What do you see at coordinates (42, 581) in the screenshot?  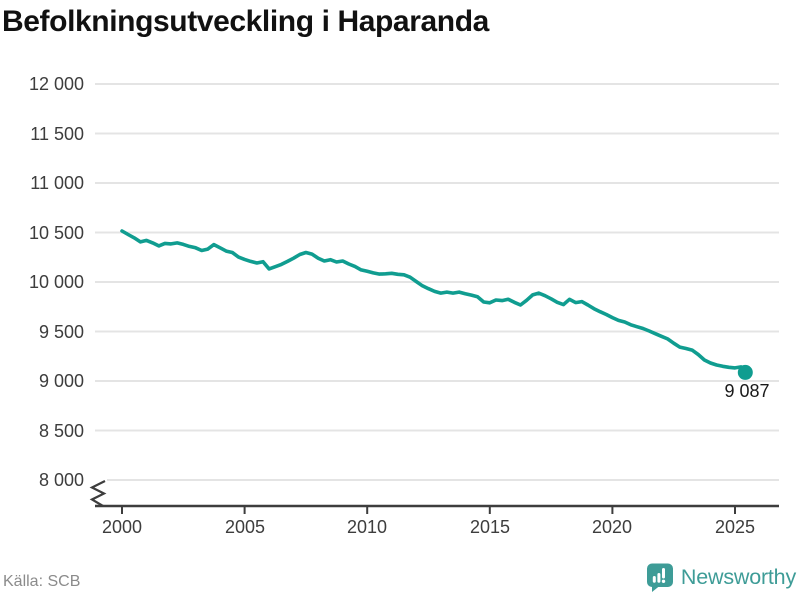 I see `source-note: Källa: SCB` at bounding box center [42, 581].